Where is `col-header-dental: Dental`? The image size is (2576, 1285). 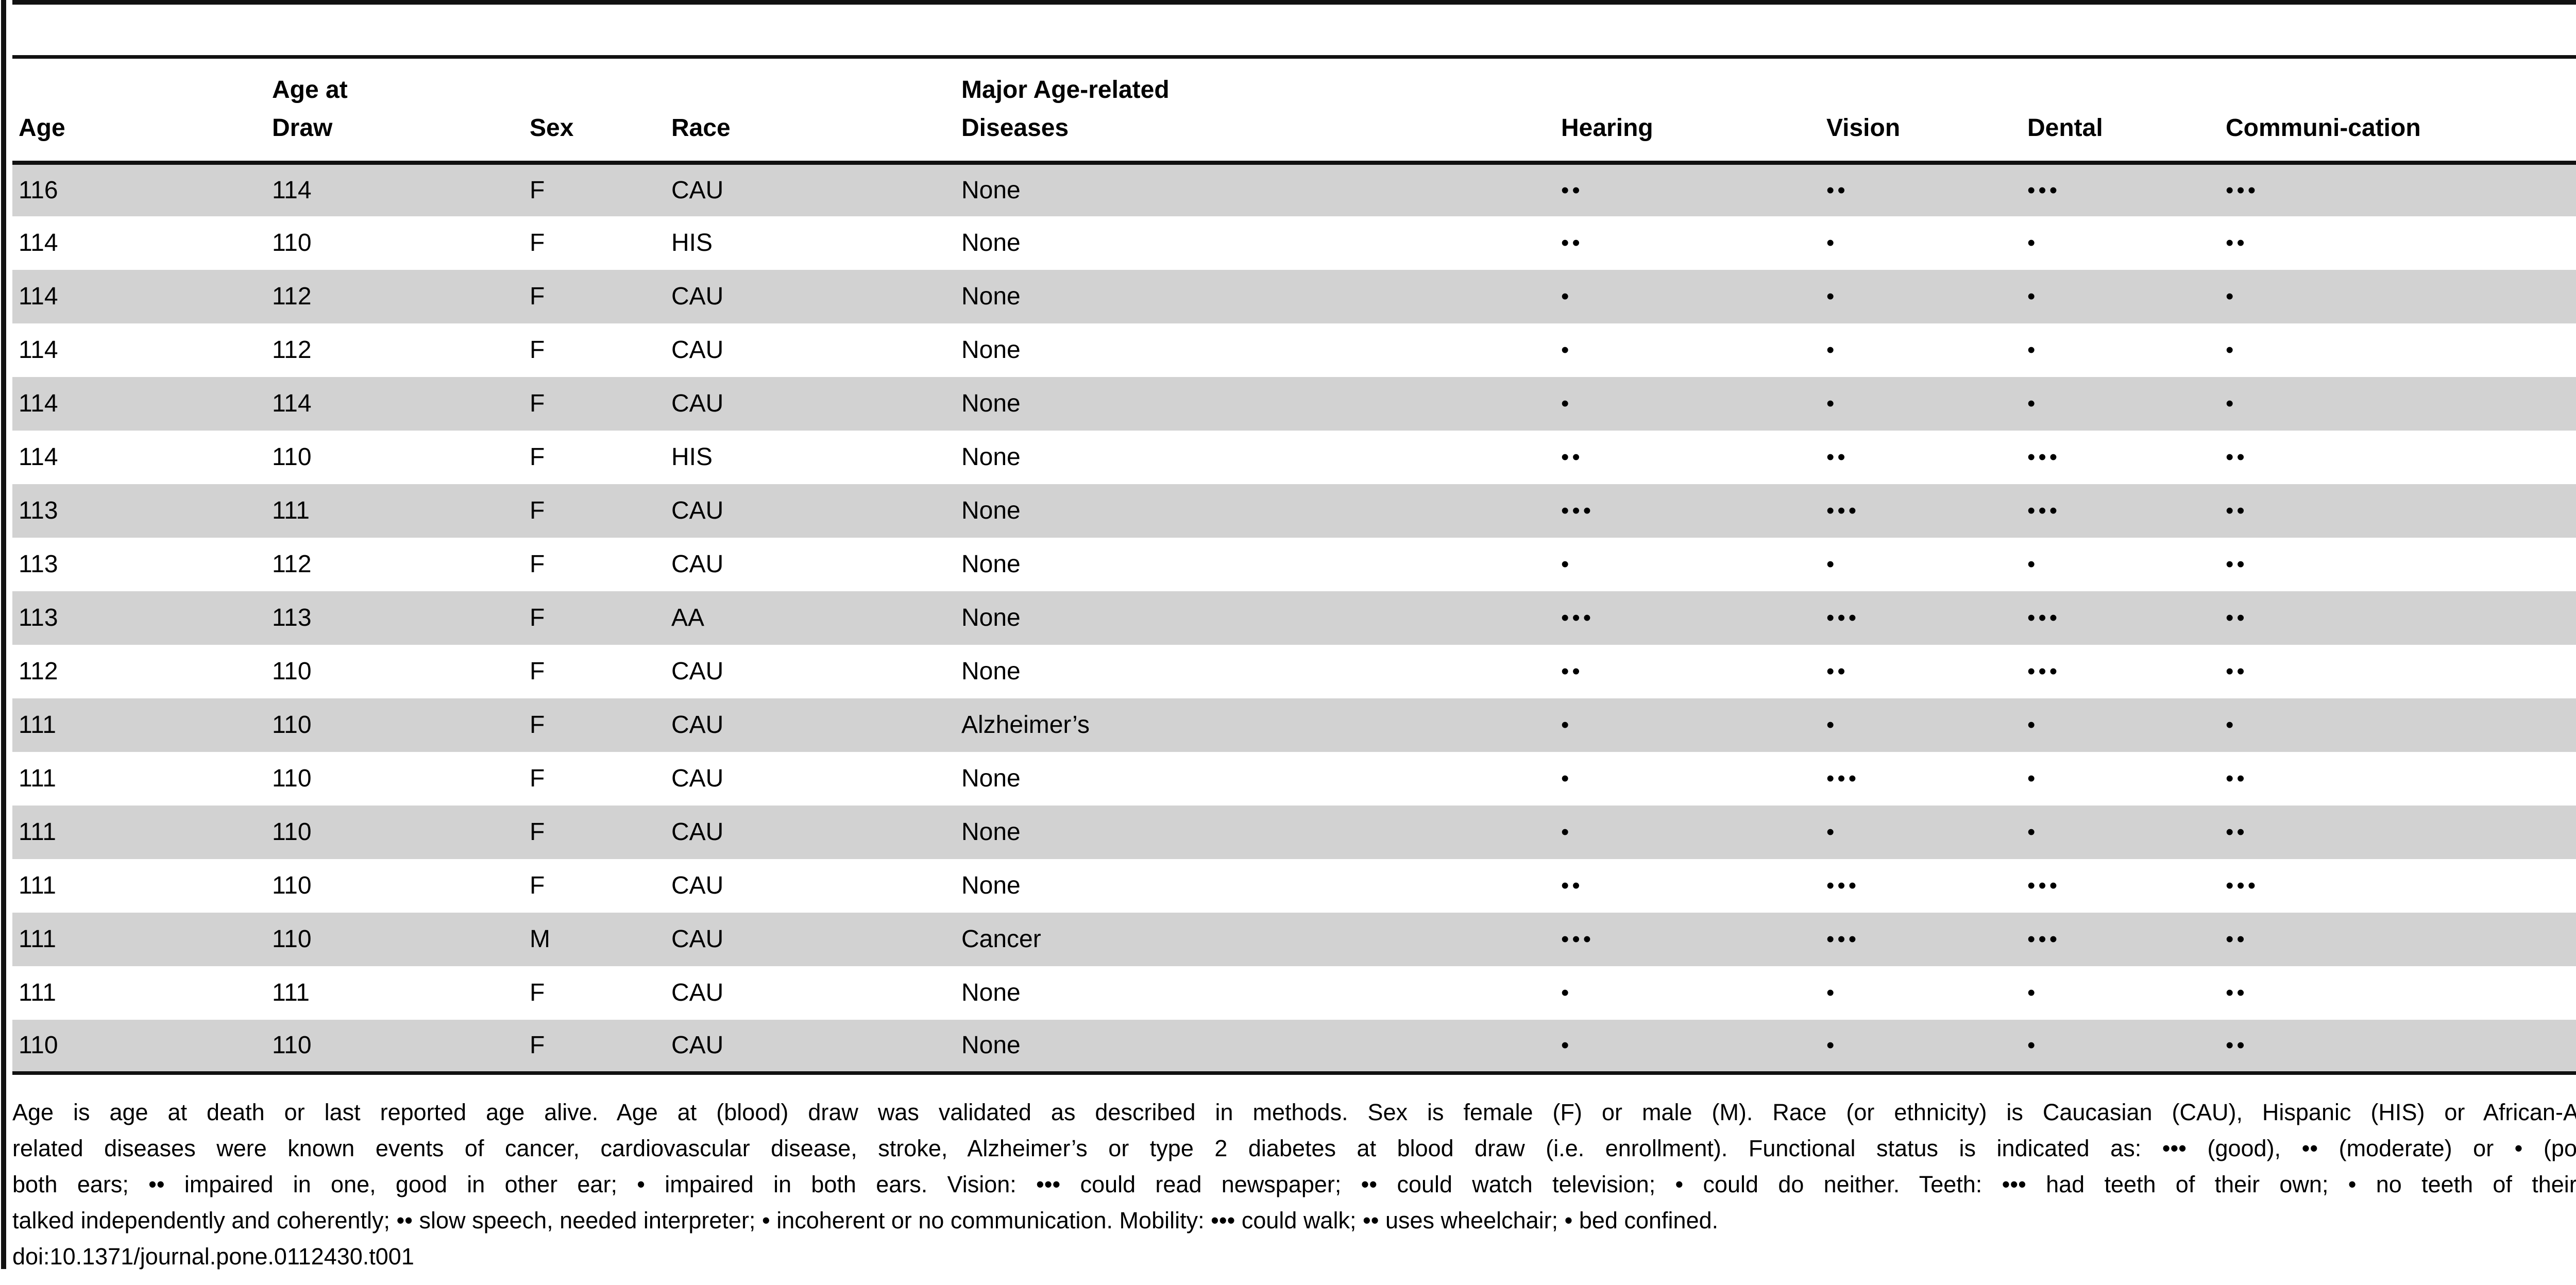 col-header-dental: Dental is located at coordinates (2126, 111).